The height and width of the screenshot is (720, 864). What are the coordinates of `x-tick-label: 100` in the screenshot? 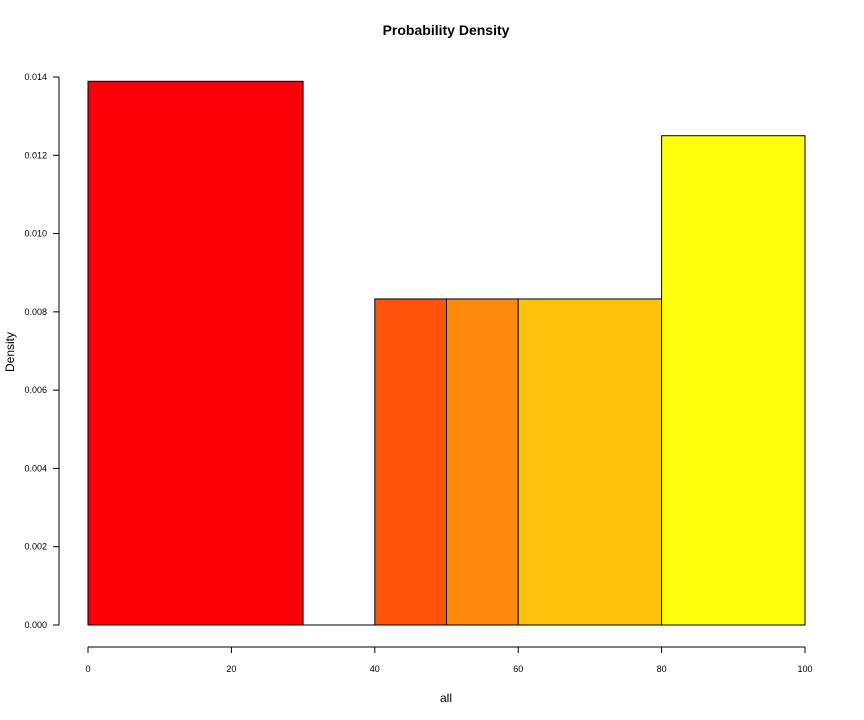 It's located at (804, 669).